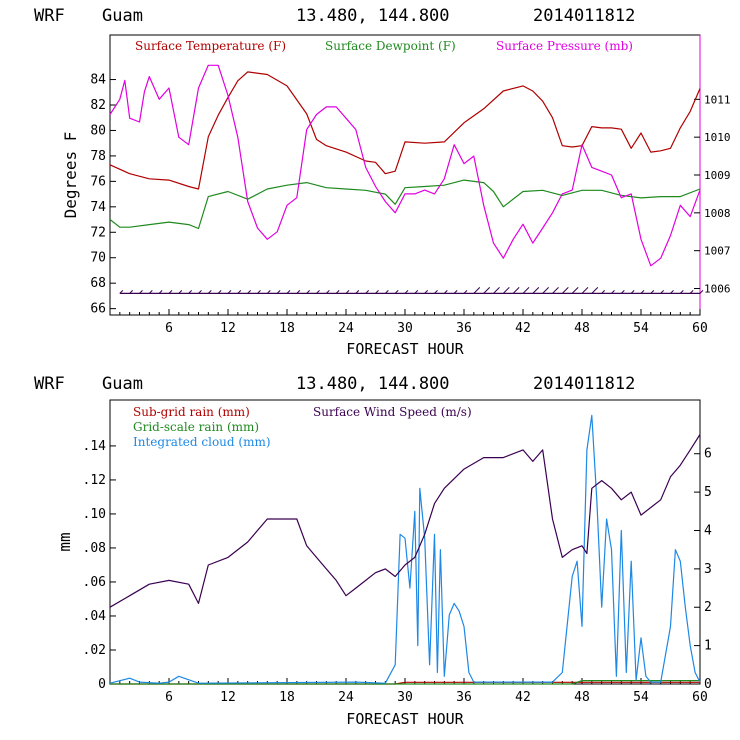 The width and height of the screenshot is (740, 740). Describe the element at coordinates (390, 46) in the screenshot. I see `top-legend-dewpoint: Surface Dewpoint (F)` at that location.